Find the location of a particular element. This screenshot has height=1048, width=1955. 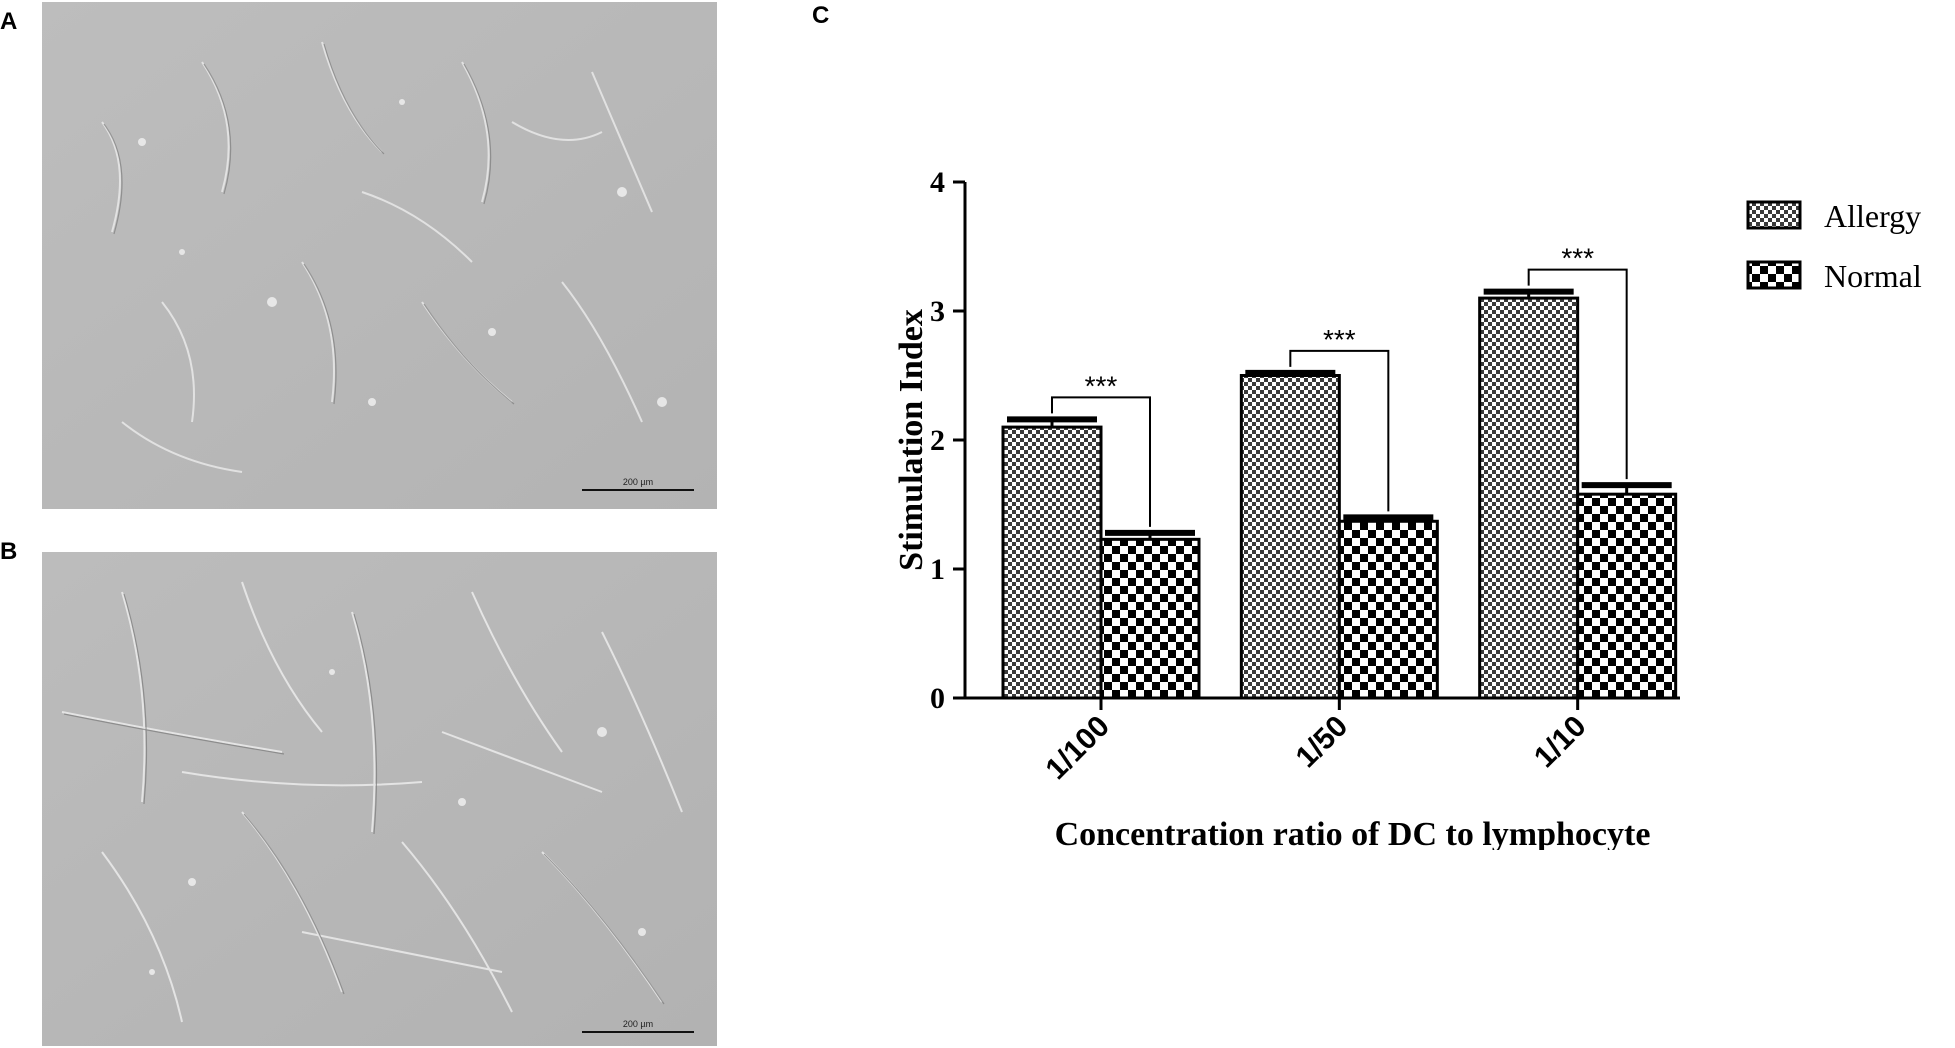

y-tick-label-3: 3 is located at coordinates (937, 311).